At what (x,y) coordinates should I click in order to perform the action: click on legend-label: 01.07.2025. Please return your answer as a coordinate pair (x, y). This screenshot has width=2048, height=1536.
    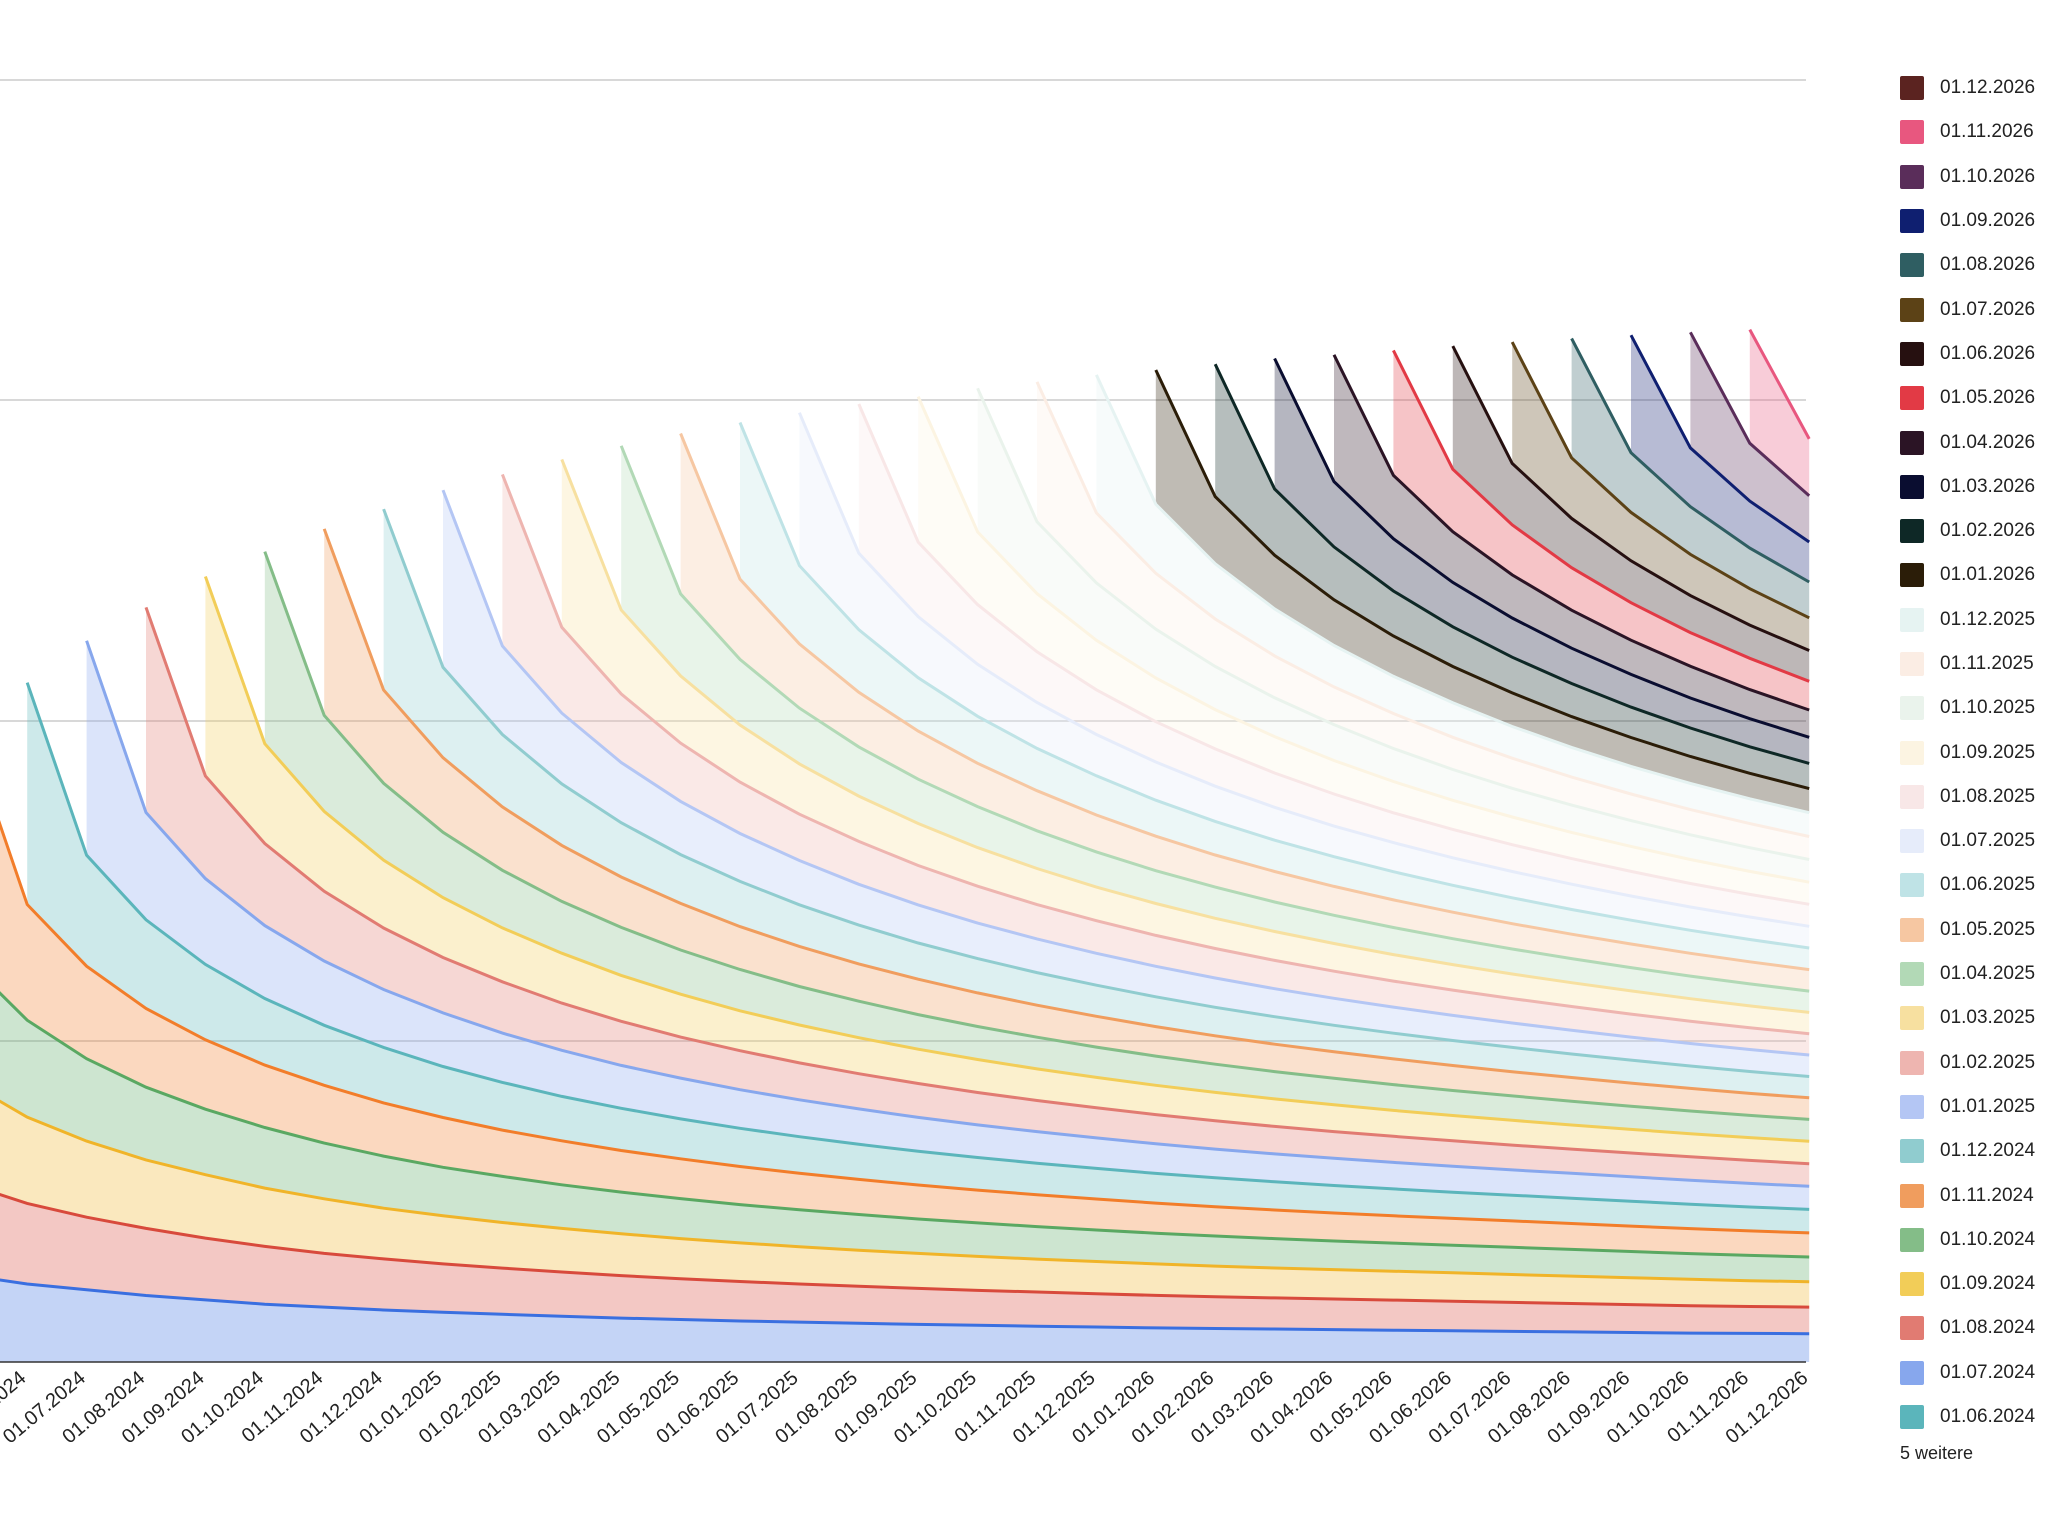
    Looking at the image, I should click on (1988, 841).